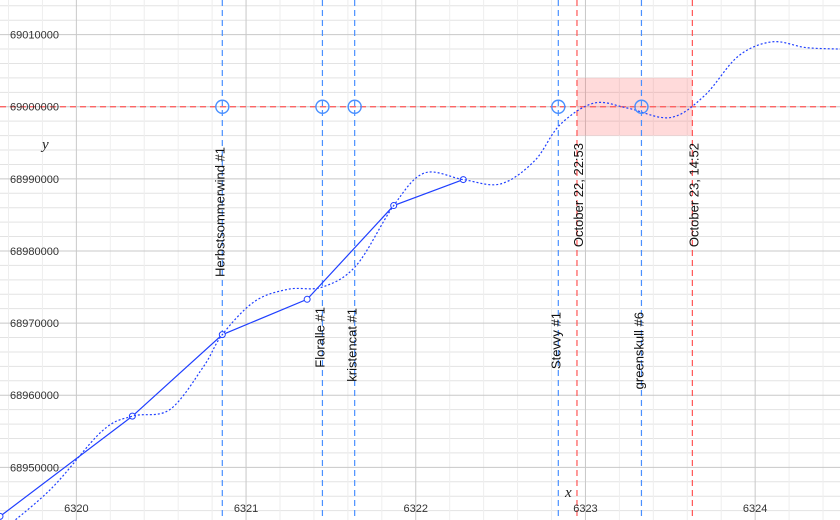 This screenshot has width=840, height=520. I want to click on x-tick-label: 6320, so click(76, 509).